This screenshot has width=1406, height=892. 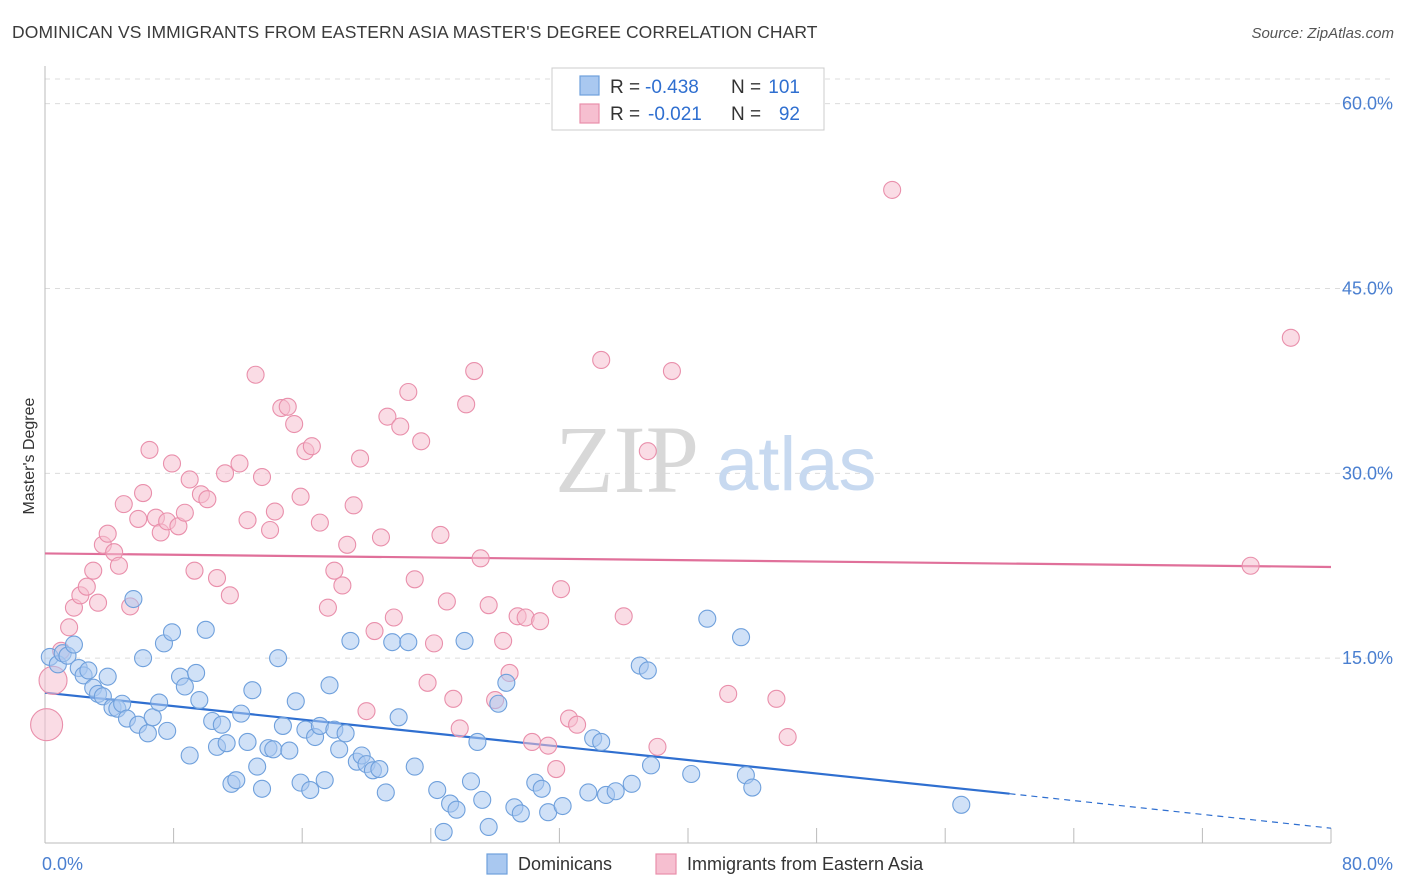 What do you see at coordinates (789, 114) in the screenshot?
I see `legend-n-value-2: 92` at bounding box center [789, 114].